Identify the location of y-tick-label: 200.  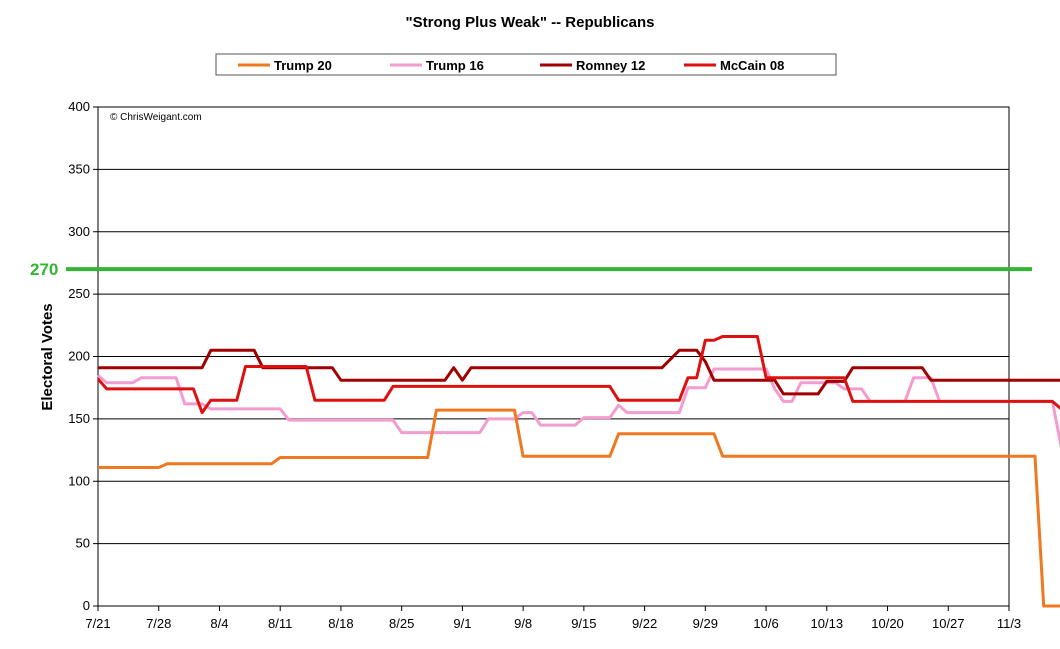
(79, 356).